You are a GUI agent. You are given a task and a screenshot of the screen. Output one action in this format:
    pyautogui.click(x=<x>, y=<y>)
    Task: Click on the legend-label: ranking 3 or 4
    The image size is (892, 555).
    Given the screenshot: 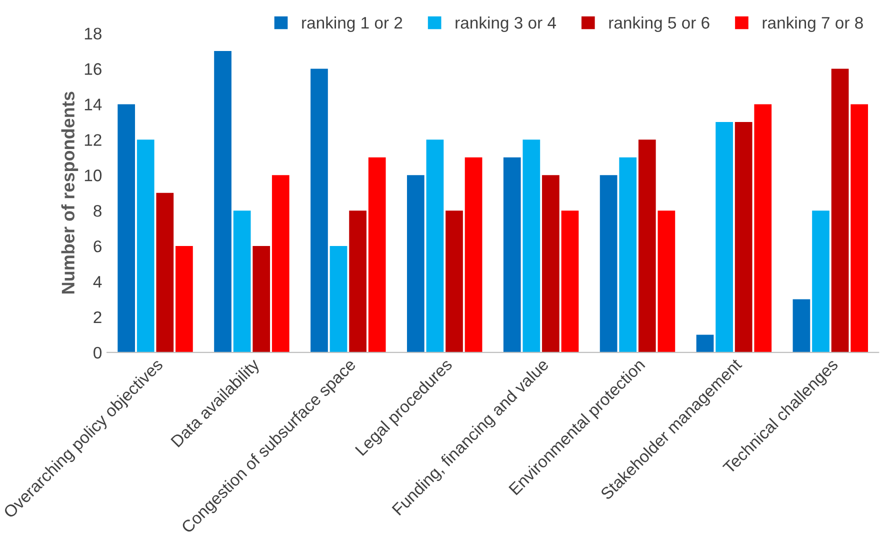 What is the action you would take?
    pyautogui.click(x=506, y=24)
    